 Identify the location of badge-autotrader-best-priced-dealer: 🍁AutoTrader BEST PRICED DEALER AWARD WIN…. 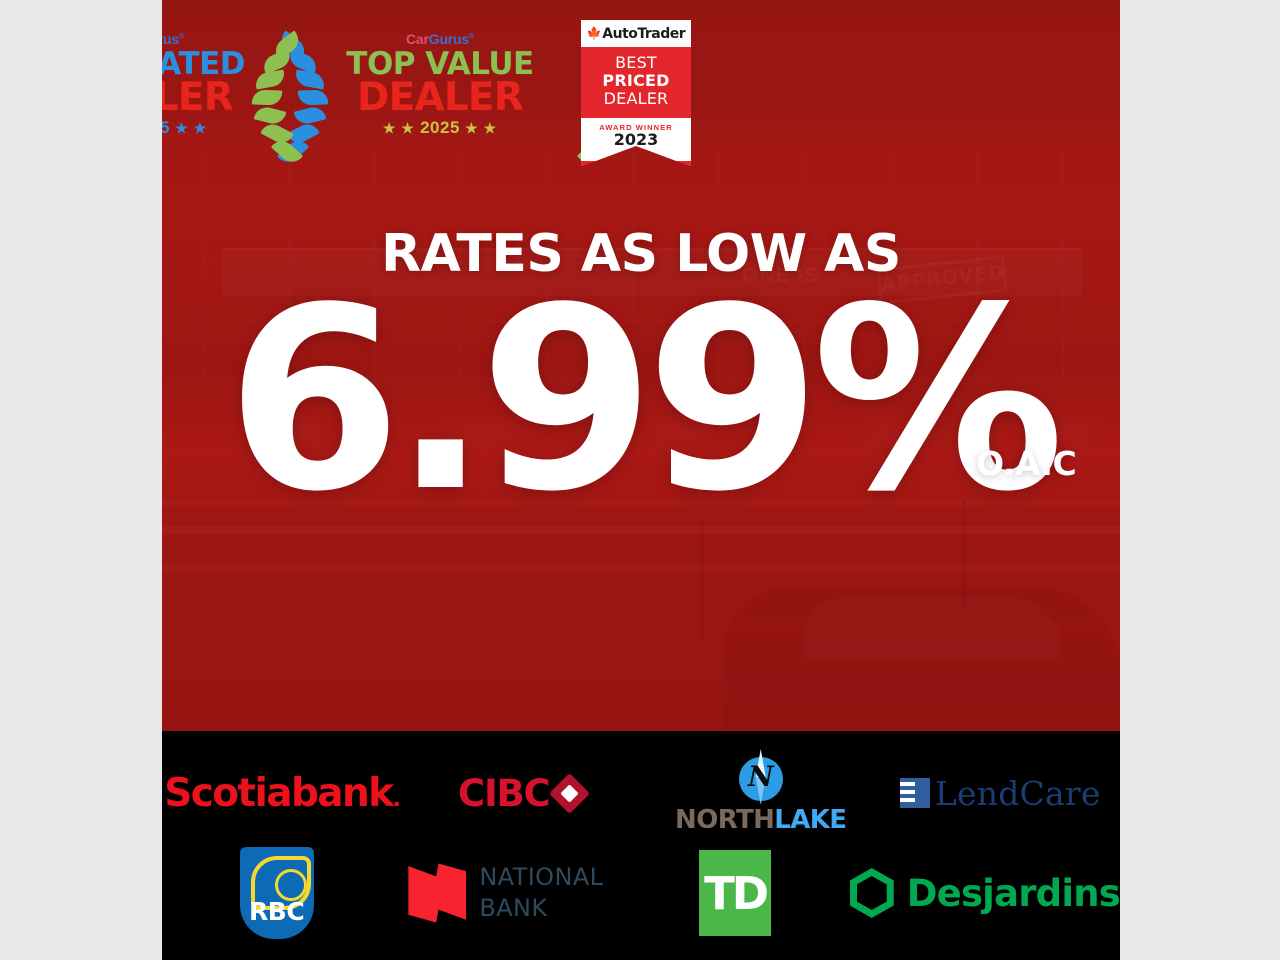
(636, 93).